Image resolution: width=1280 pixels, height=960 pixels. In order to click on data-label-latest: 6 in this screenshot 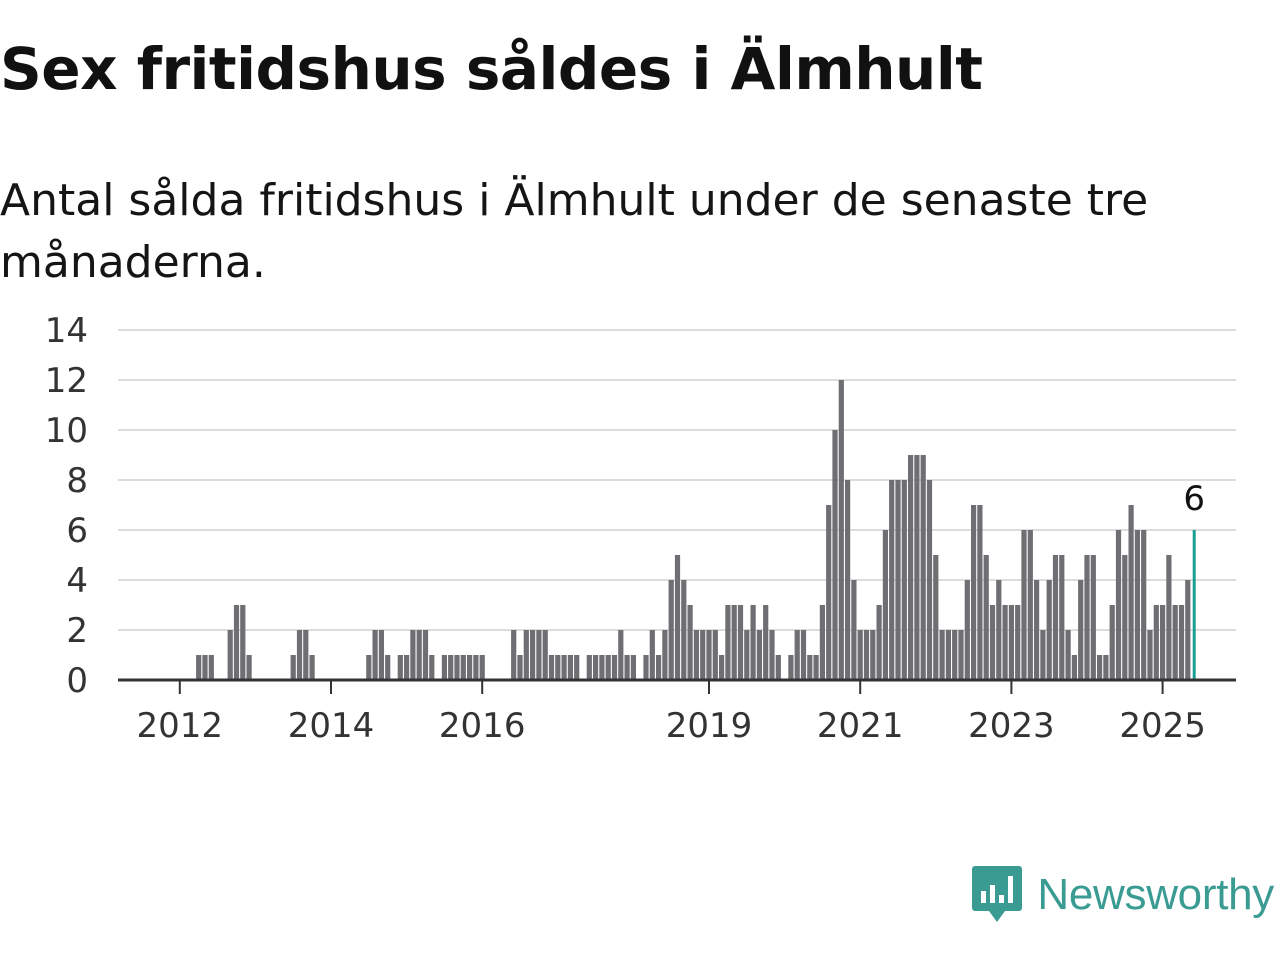, I will do `click(1194, 499)`.